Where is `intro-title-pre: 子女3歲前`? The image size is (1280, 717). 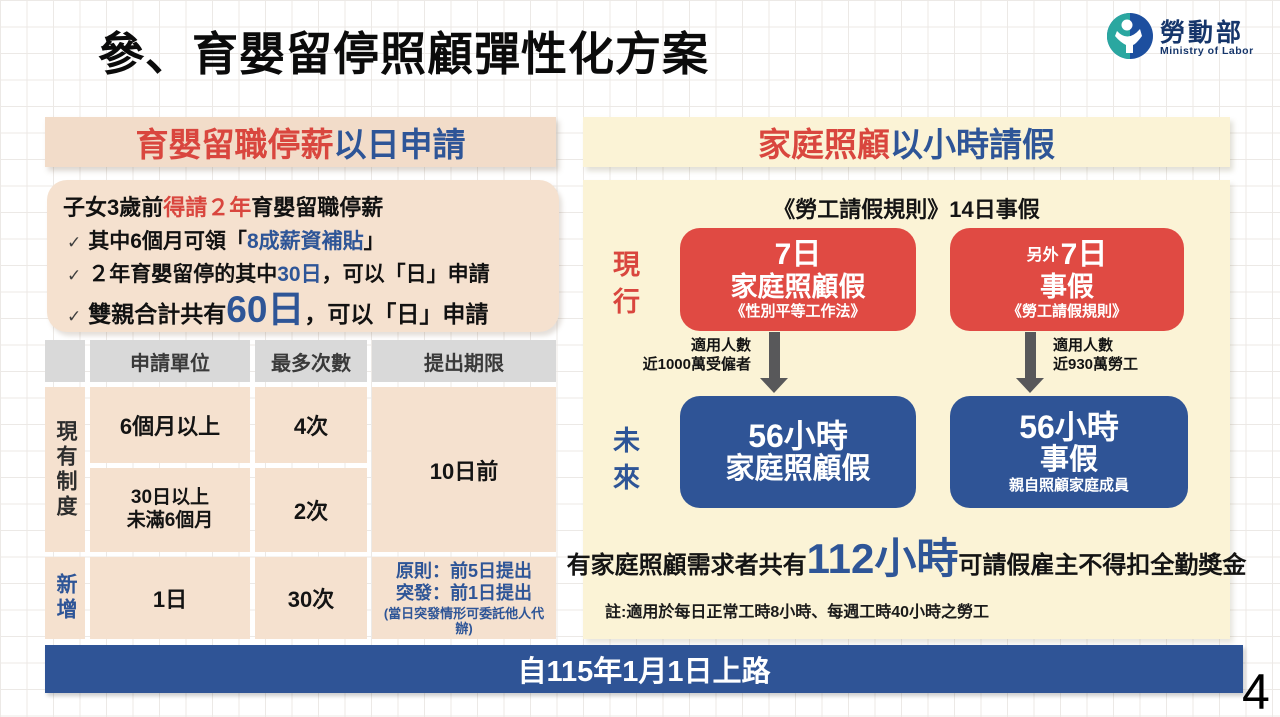 intro-title-pre: 子女3歲前 is located at coordinates (113, 207).